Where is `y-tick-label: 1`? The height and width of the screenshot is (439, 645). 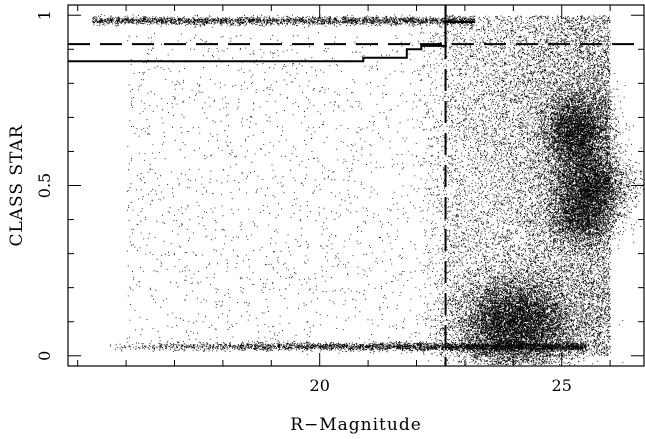
y-tick-label: 1 is located at coordinates (44, 15).